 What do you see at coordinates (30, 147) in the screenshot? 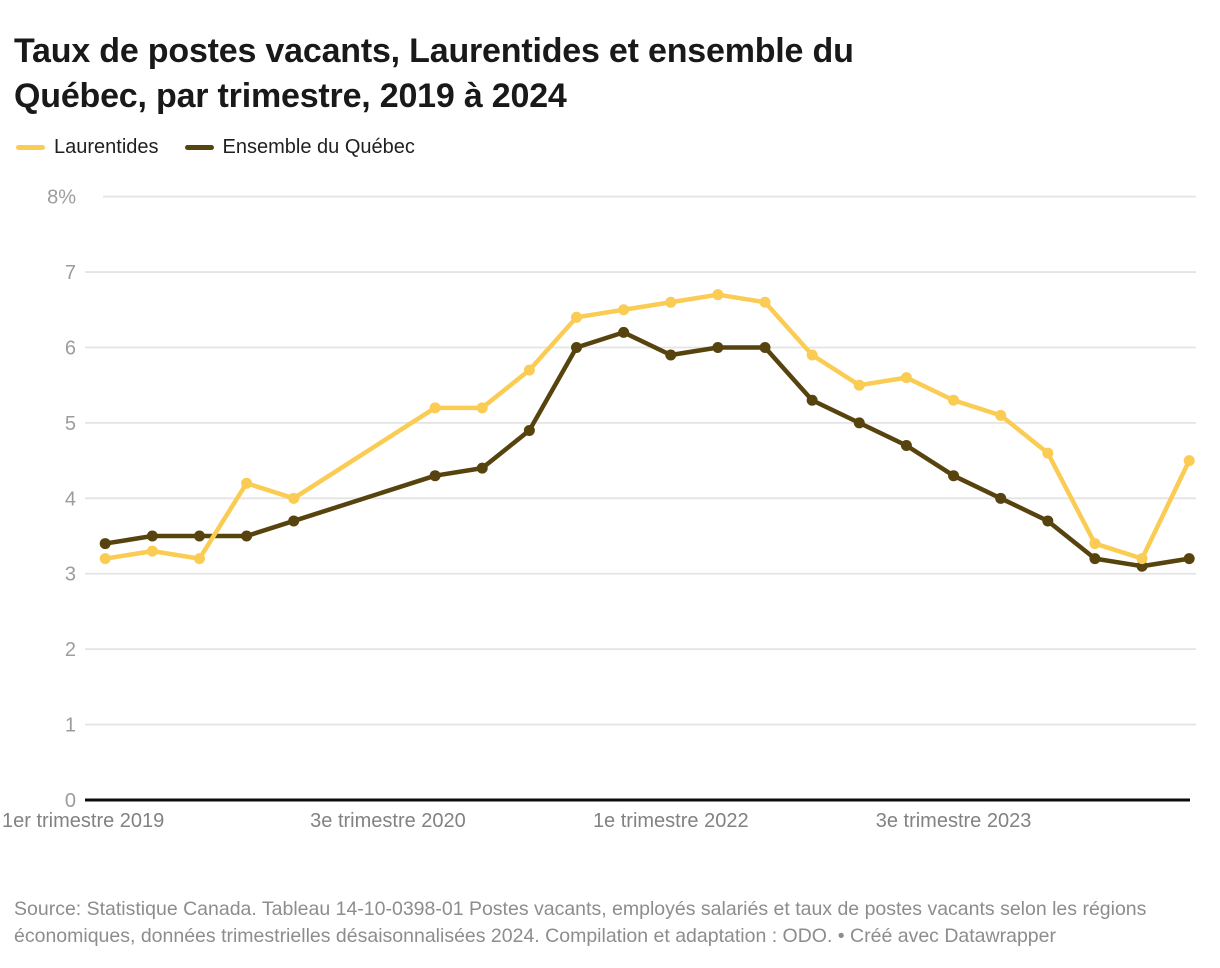
I see `legend-swatch-laurentides` at bounding box center [30, 147].